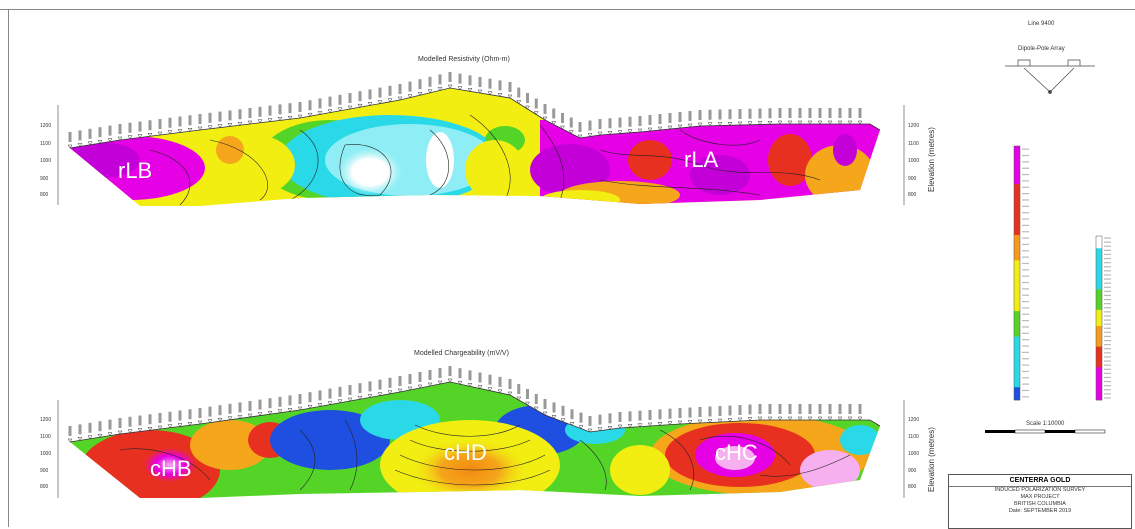 This screenshot has width=1135, height=529. Describe the element at coordinates (1050, 76) in the screenshot. I see `array-schematic` at that location.